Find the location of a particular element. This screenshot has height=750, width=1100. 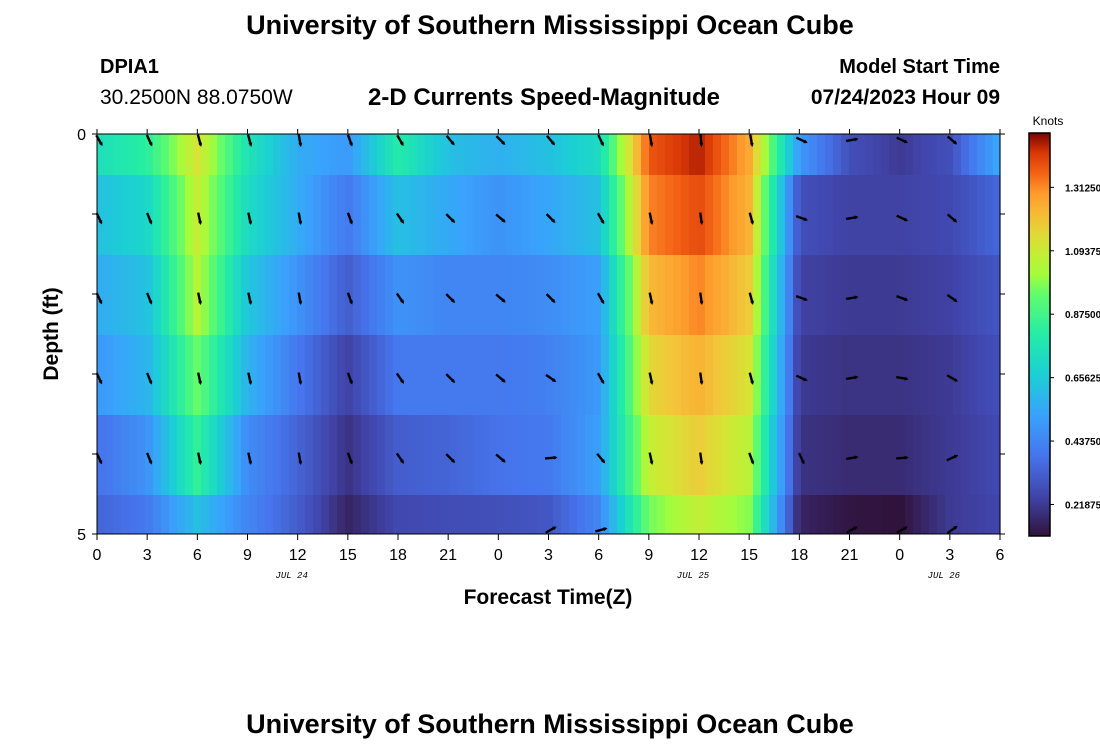

y-tick-label: 5 is located at coordinates (81, 535).